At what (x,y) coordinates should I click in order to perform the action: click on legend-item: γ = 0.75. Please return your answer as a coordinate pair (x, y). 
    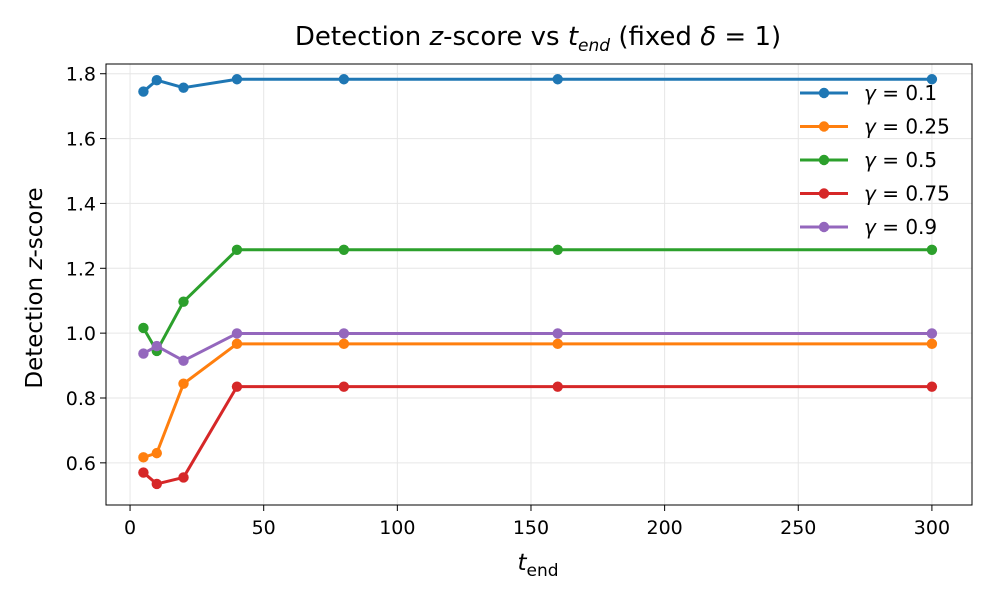
    Looking at the image, I should click on (875, 194).